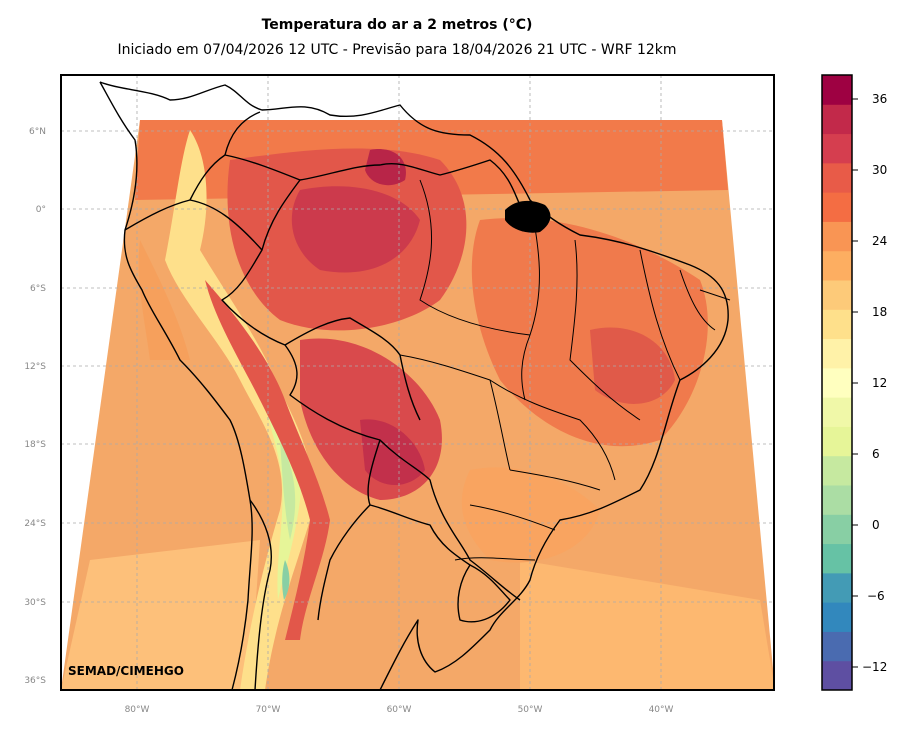 The width and height of the screenshot is (921, 735). I want to click on colorbar, so click(837, 383).